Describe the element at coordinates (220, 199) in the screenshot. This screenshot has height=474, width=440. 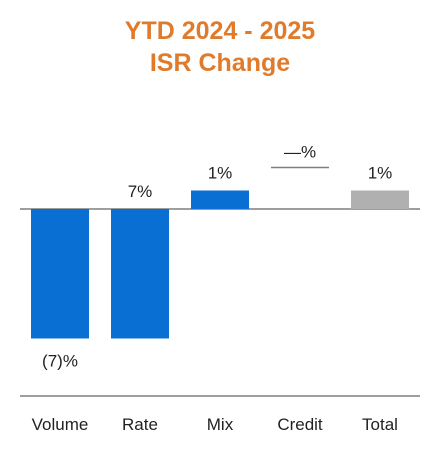
I see `bar-mix` at that location.